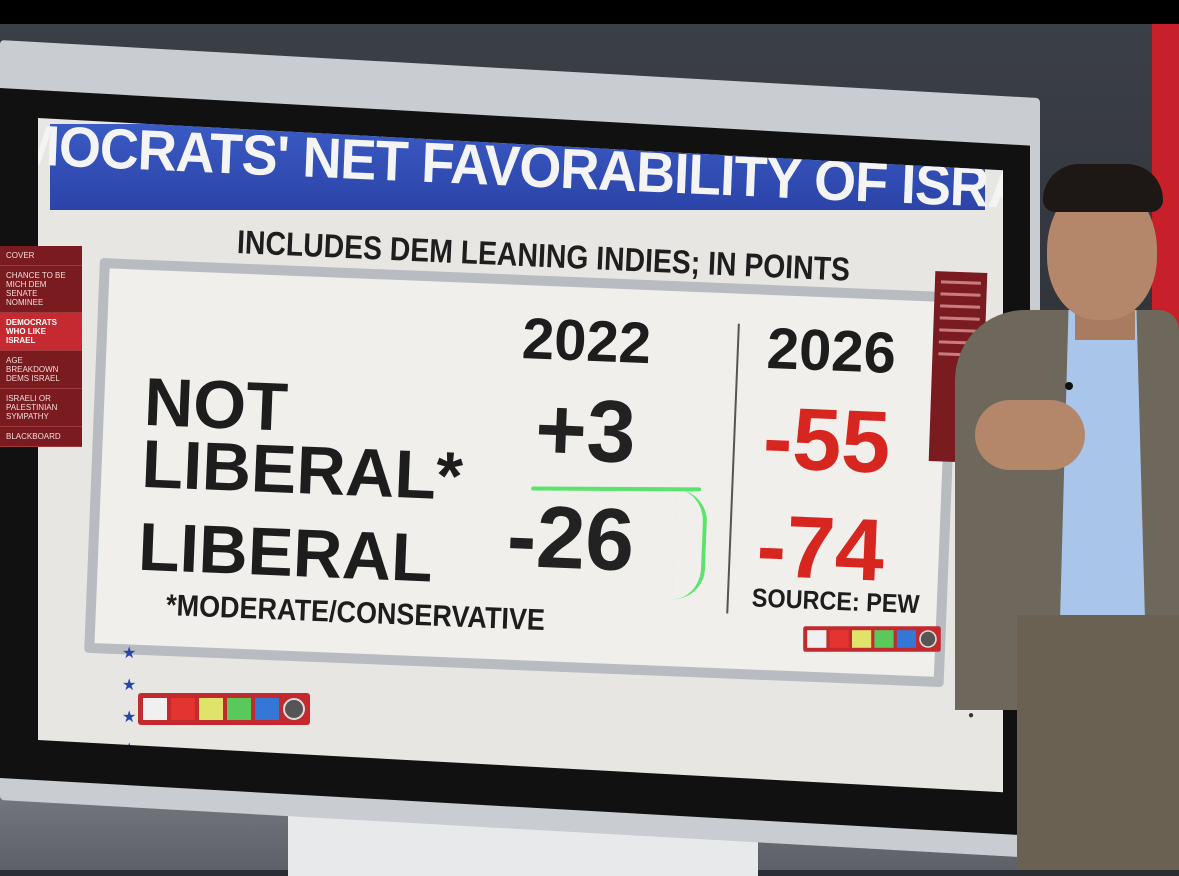 The width and height of the screenshot is (1179, 876). I want to click on menu-item-democrats-israel: DEMOCRATS WHO LIKE ISRAEL, so click(41, 332).